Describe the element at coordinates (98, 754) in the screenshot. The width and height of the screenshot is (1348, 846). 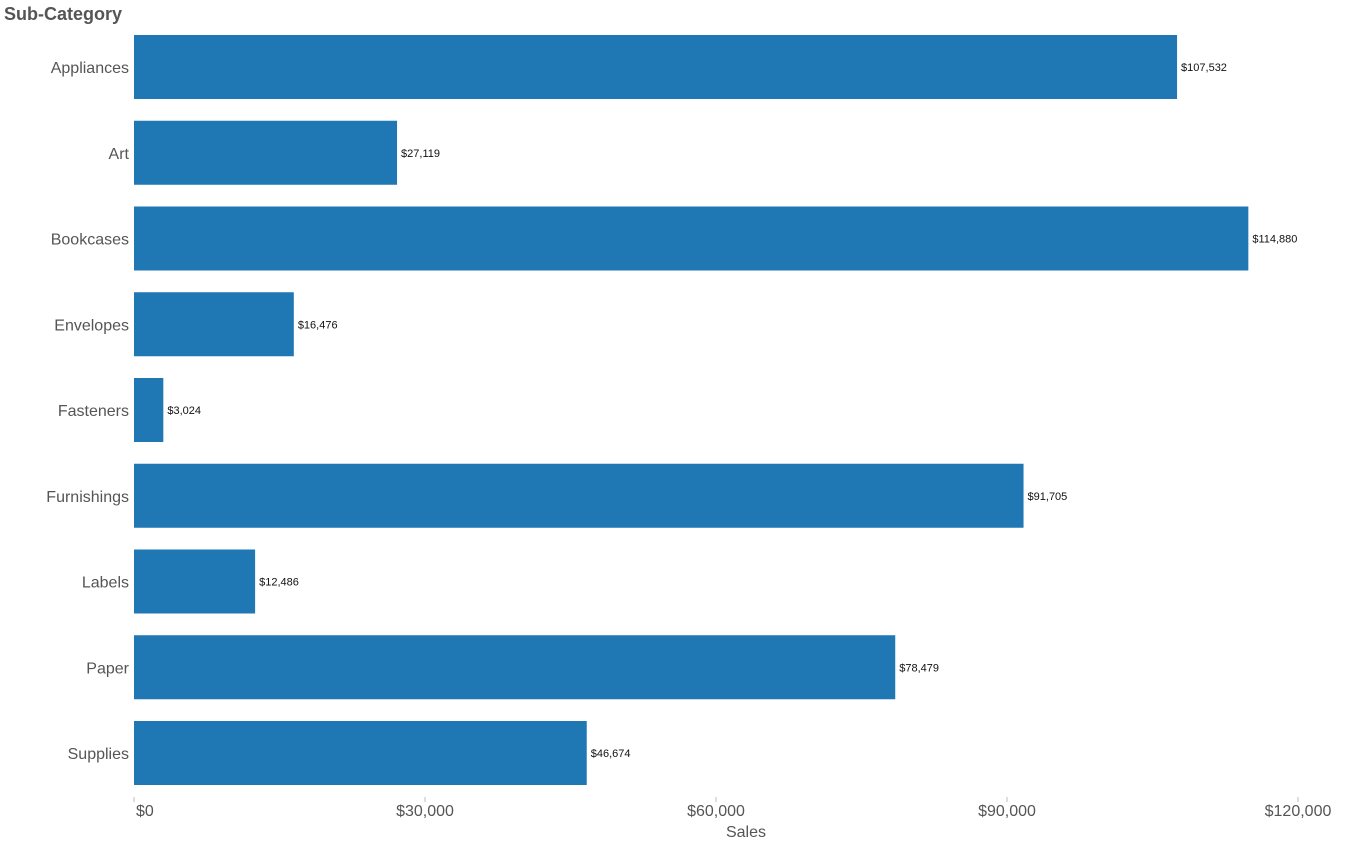
I see `category-label-supplies: Supplies` at that location.